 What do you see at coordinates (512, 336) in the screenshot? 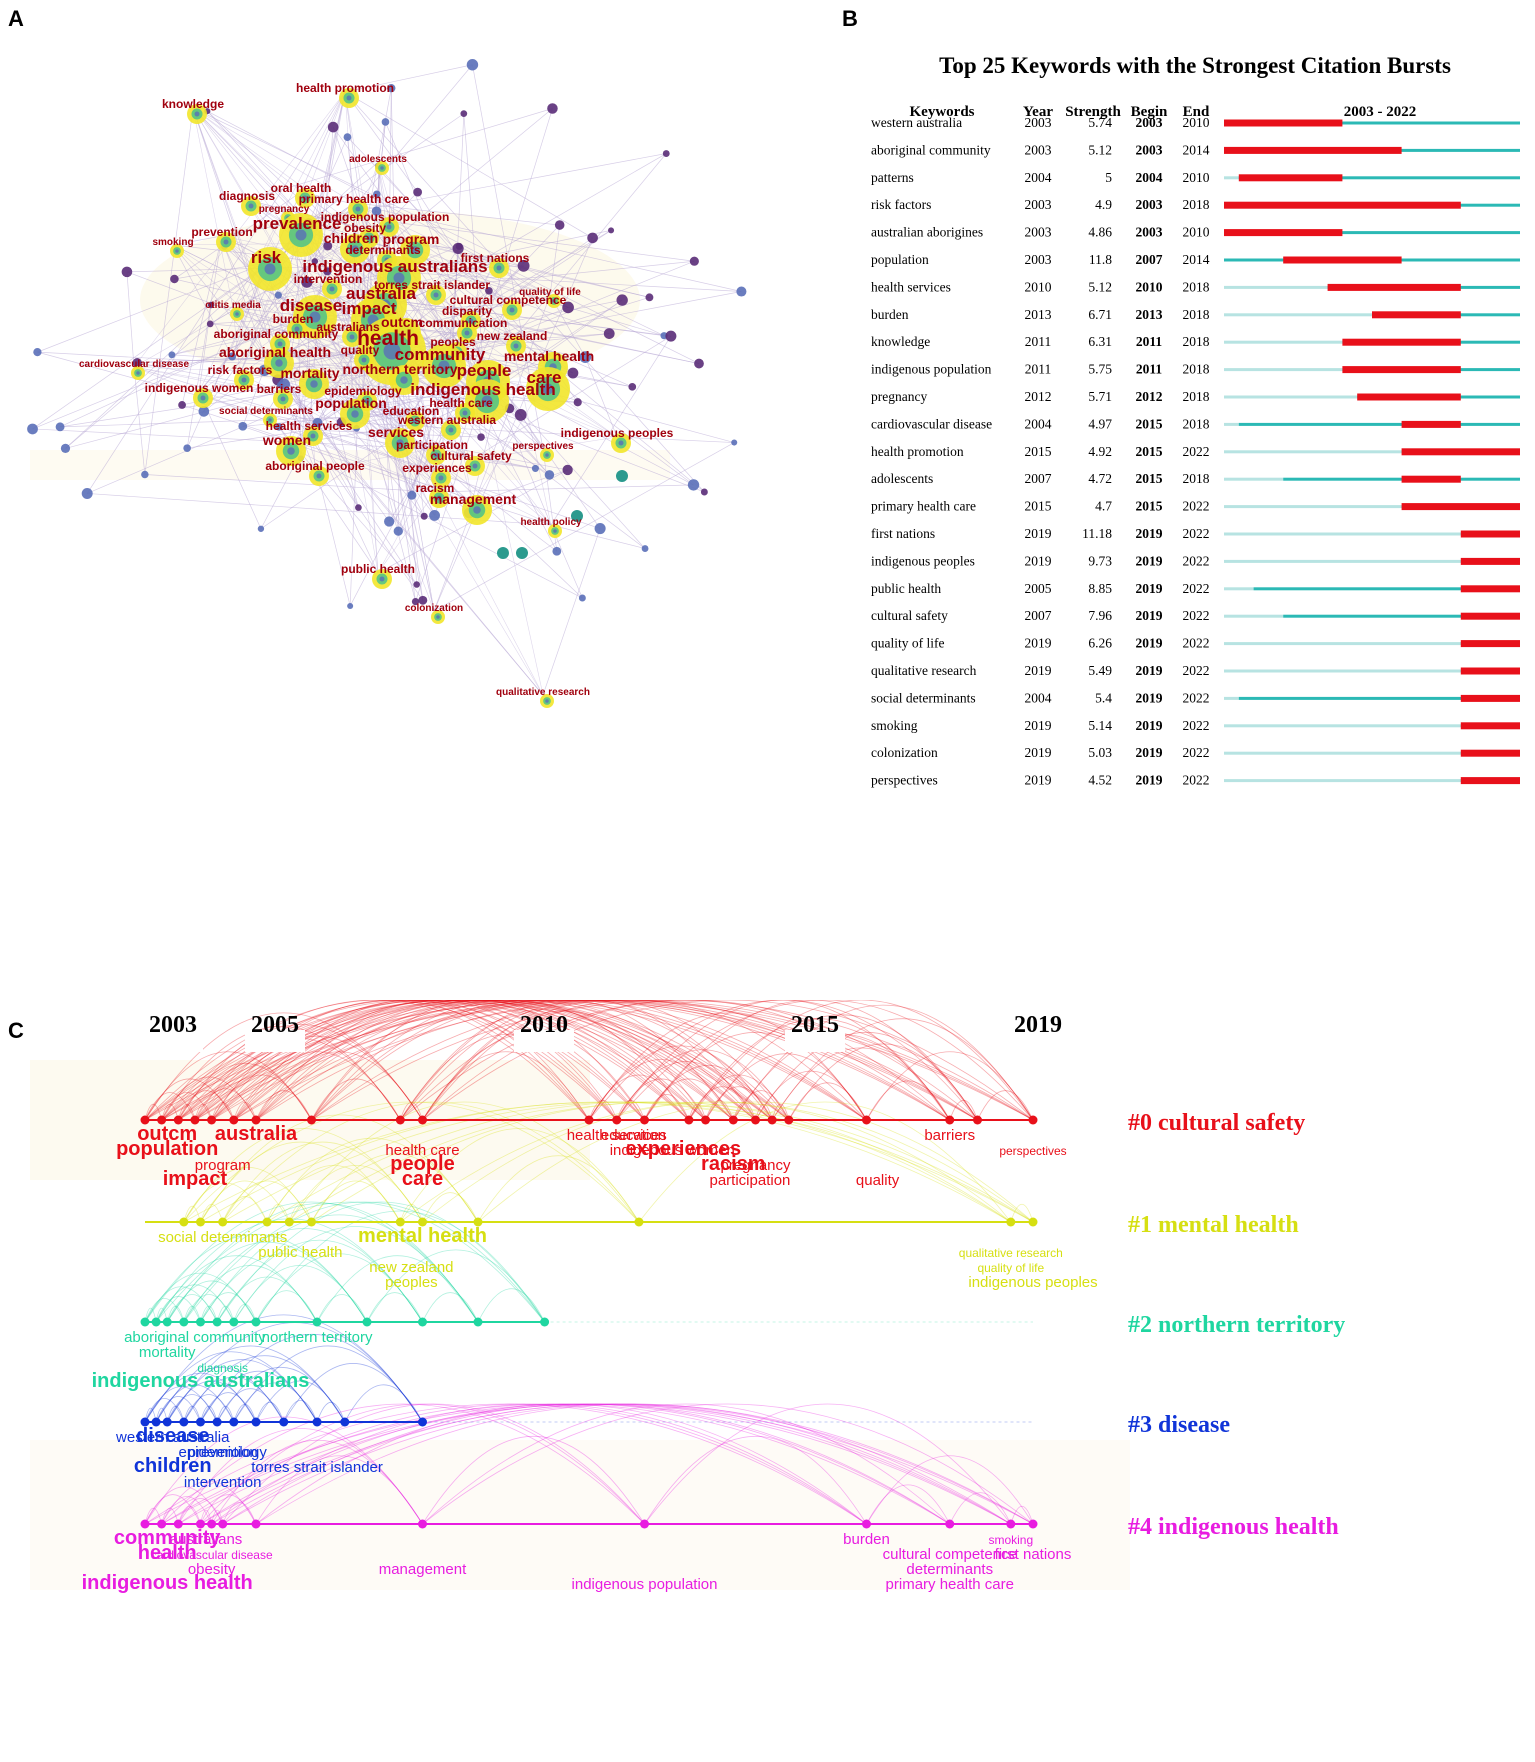
I see `network-label-new-zealand: new zealand` at bounding box center [512, 336].